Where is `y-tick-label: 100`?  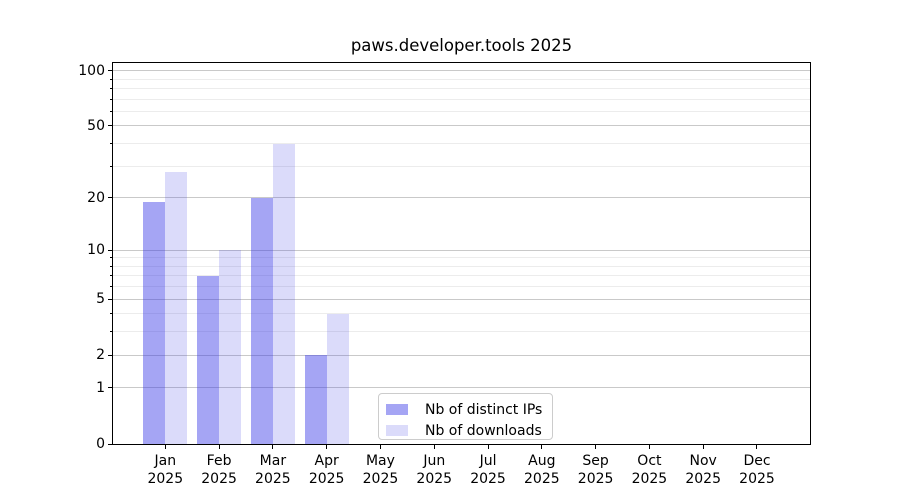 y-tick-label: 100 is located at coordinates (91, 70).